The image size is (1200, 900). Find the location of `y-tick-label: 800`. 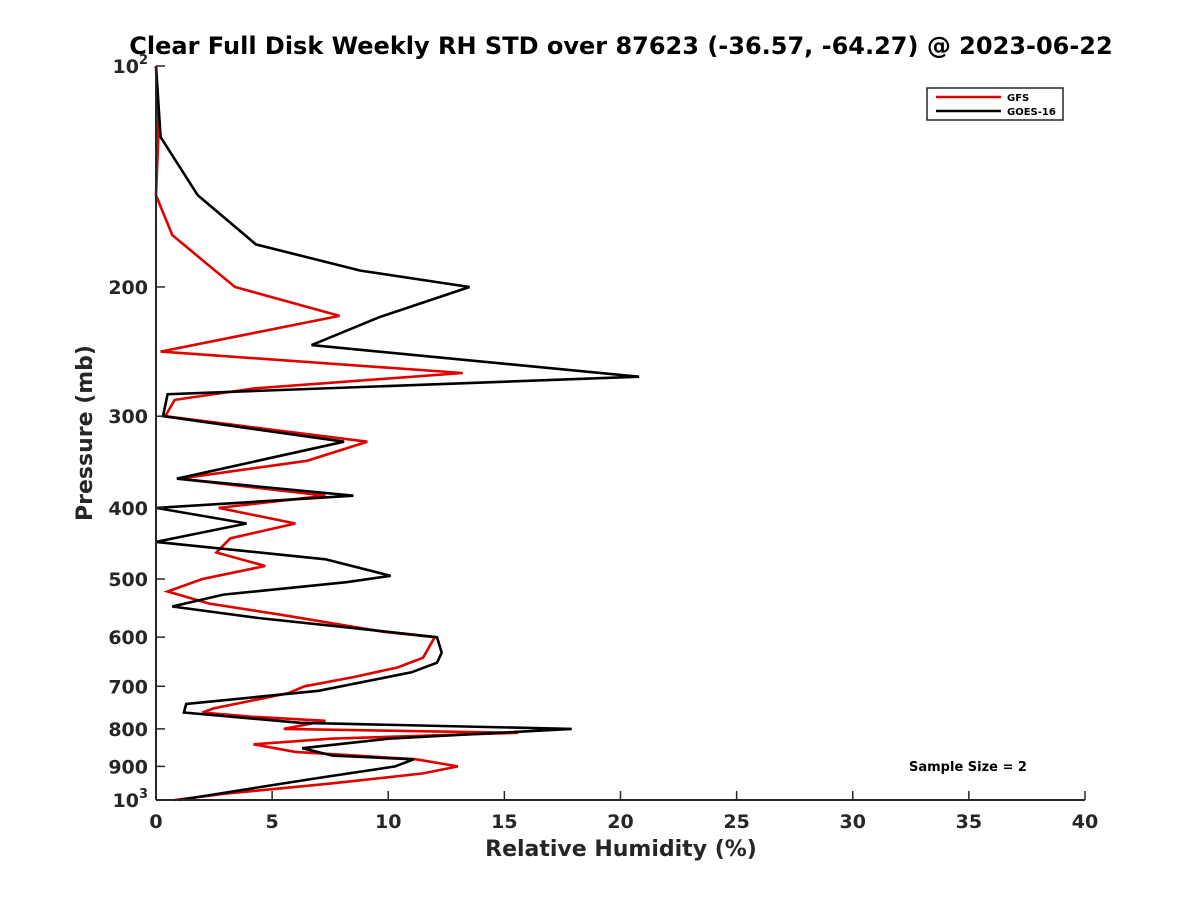

y-tick-label: 800 is located at coordinates (128, 730).